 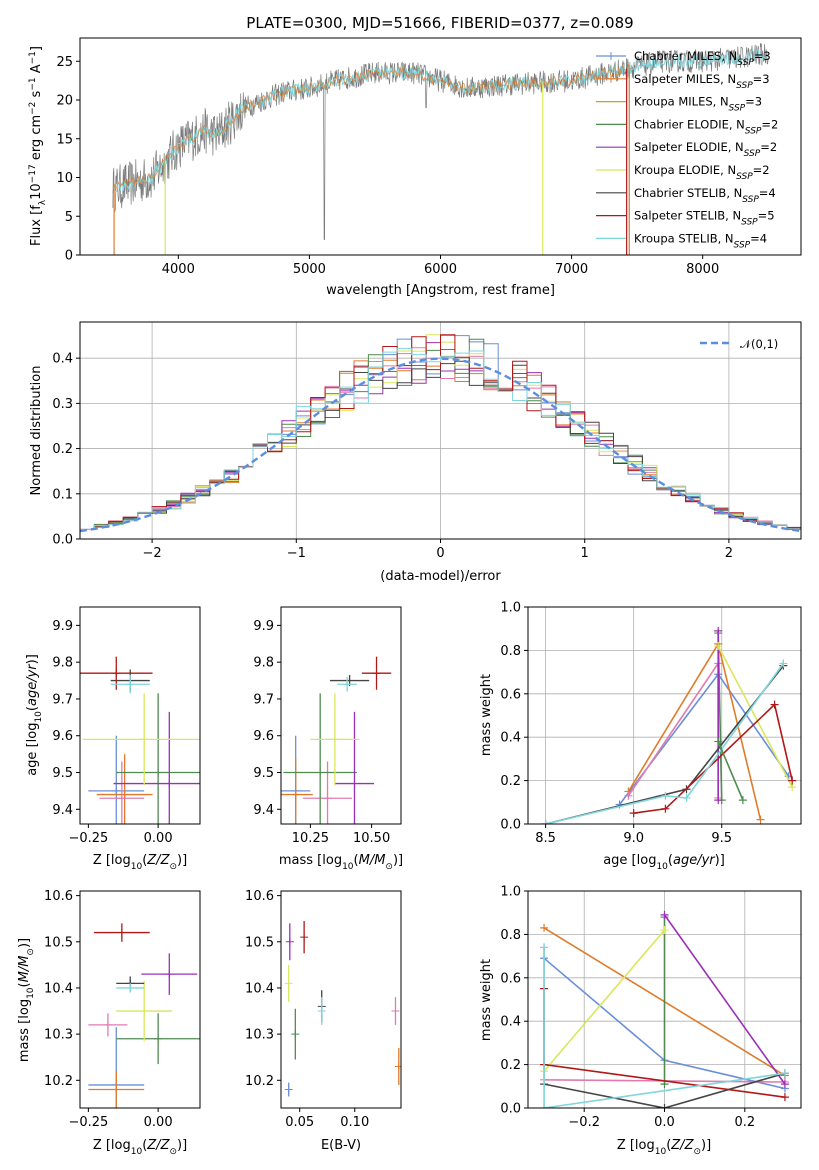 What do you see at coordinates (371, 838) in the screenshot?
I see `x-tick-label: 10.50` at bounding box center [371, 838].